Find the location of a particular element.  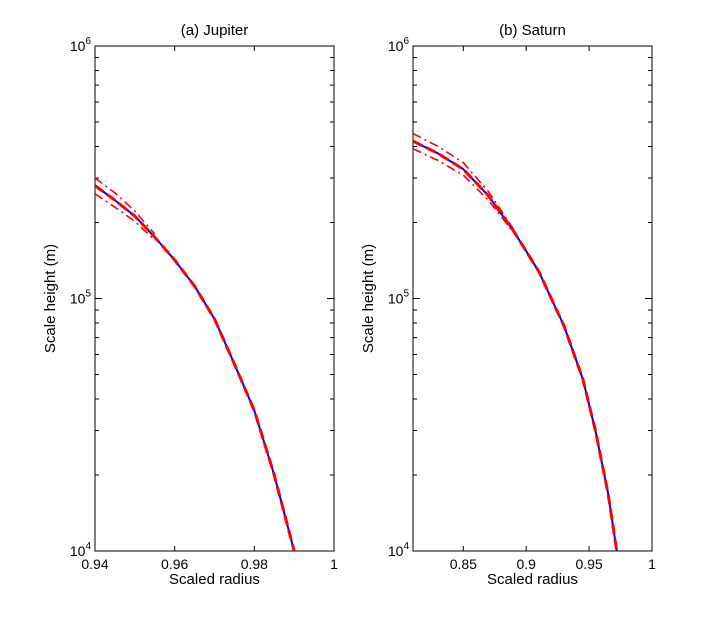

x-tick-label: 0.96 is located at coordinates (174, 564).